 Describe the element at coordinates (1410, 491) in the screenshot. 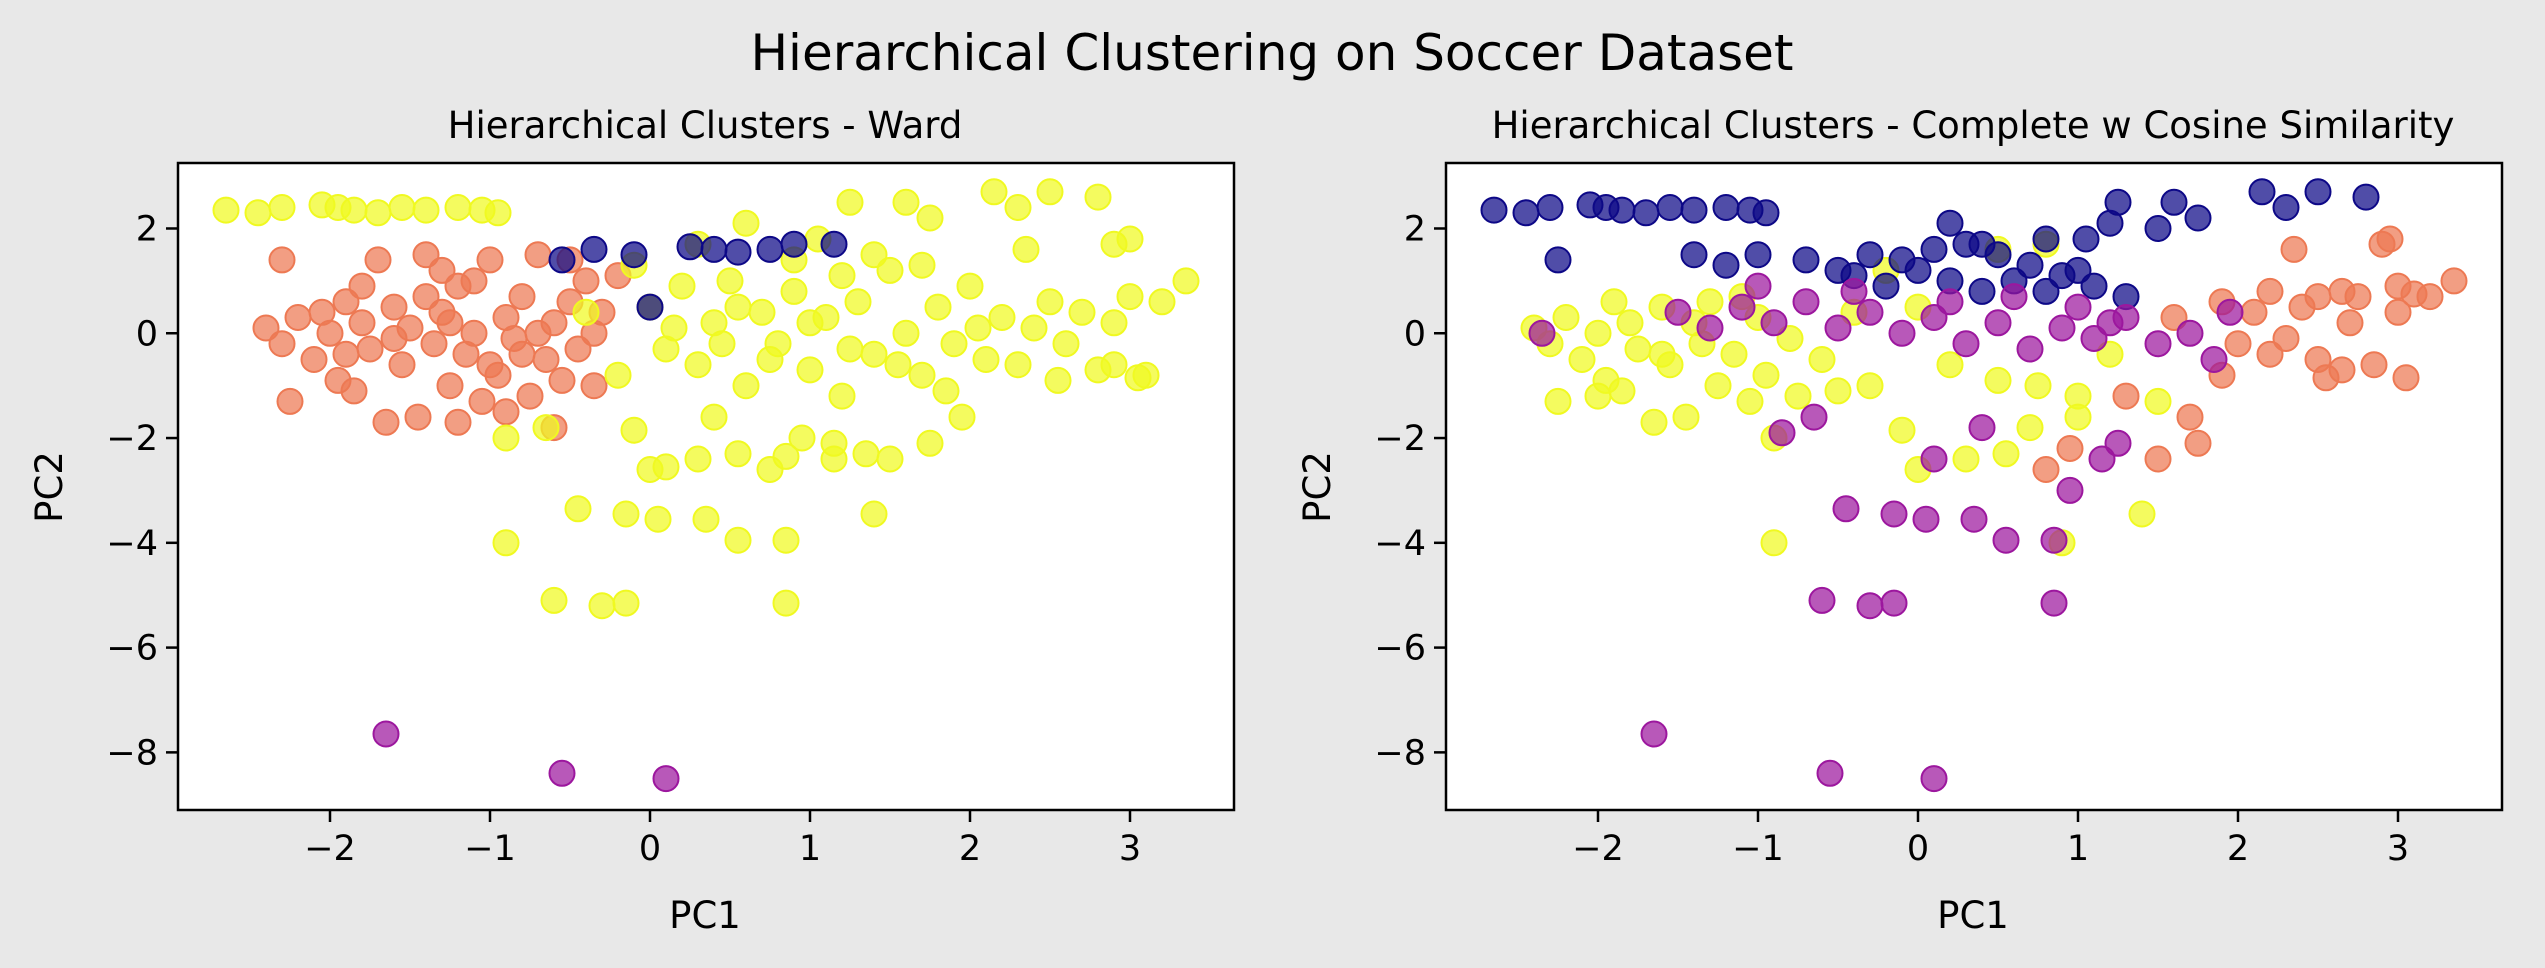

I see `chart-complete-cosine-y-axis: −8 −6 −4 −2 0 2` at that location.